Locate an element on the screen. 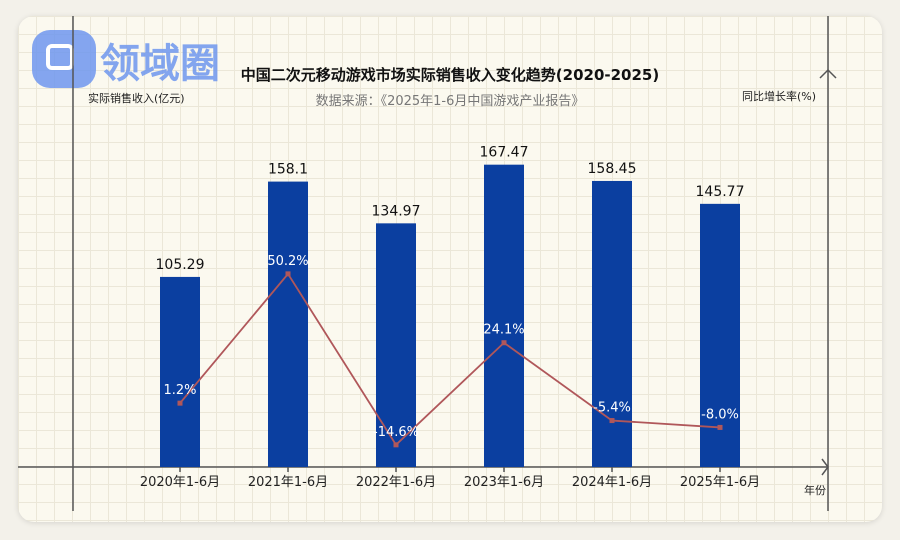 This screenshot has height=540, width=900. x-tick-label: 2025年1-6月 is located at coordinates (720, 482).